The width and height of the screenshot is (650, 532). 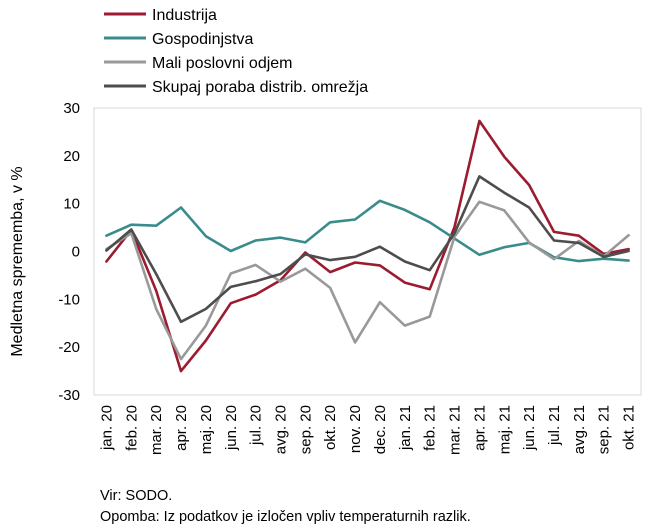 What do you see at coordinates (529, 428) in the screenshot?
I see `x-tick-label: jun. 21` at bounding box center [529, 428].